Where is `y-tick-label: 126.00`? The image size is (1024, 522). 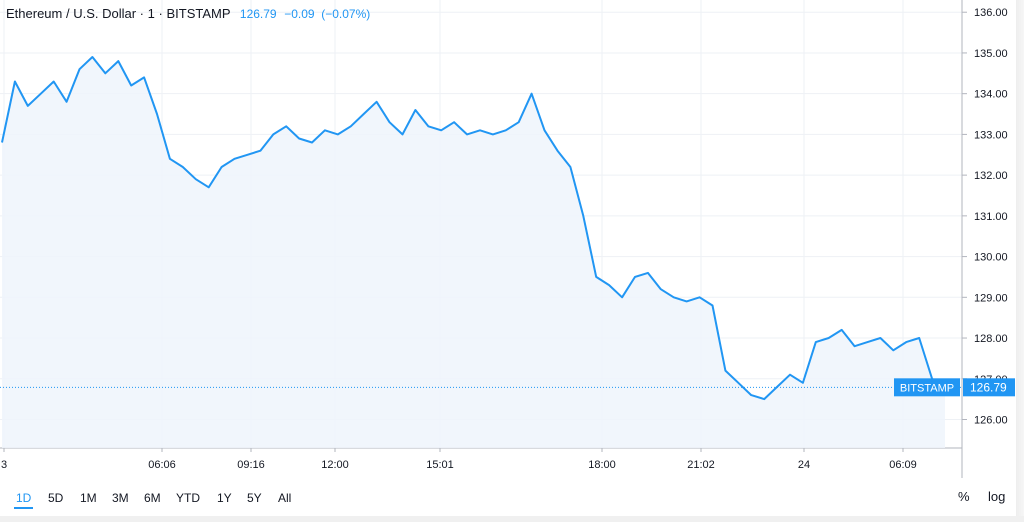
y-tick-label: 126.00 is located at coordinates (991, 420).